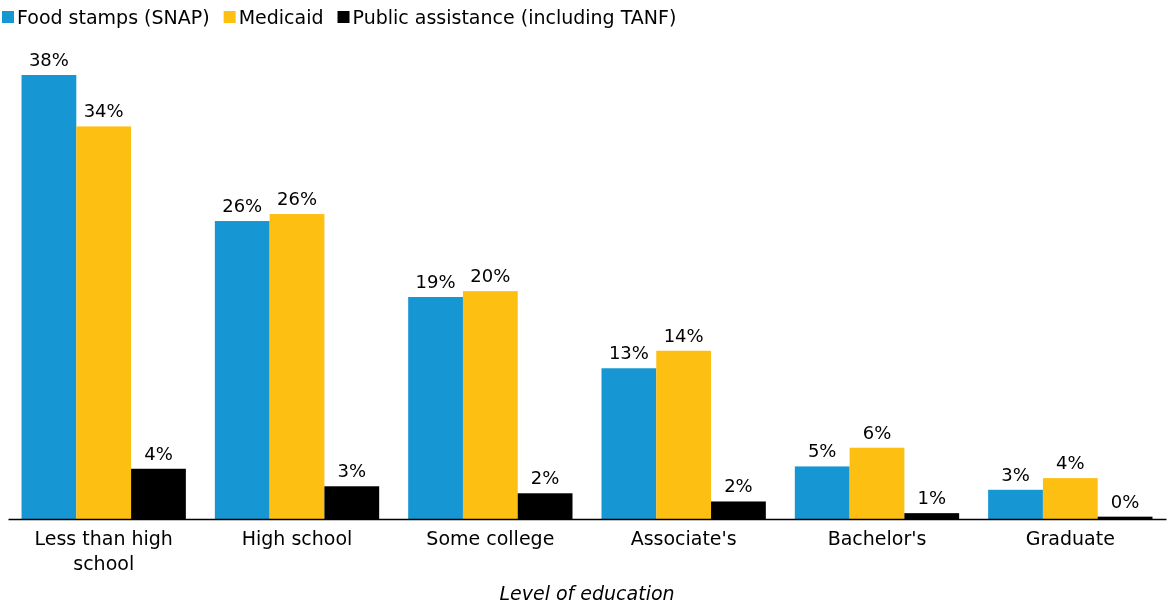  I want to click on data-label: 5%, so click(822, 451).